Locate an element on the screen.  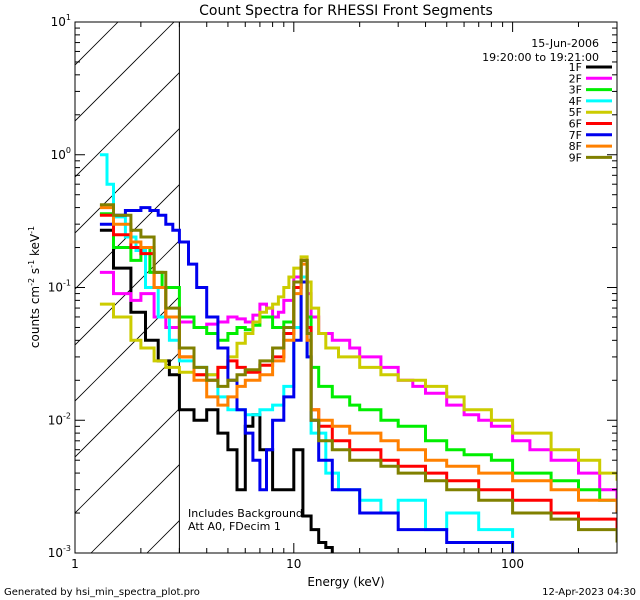
y-tick-label: 10¹ is located at coordinates (61, 21).